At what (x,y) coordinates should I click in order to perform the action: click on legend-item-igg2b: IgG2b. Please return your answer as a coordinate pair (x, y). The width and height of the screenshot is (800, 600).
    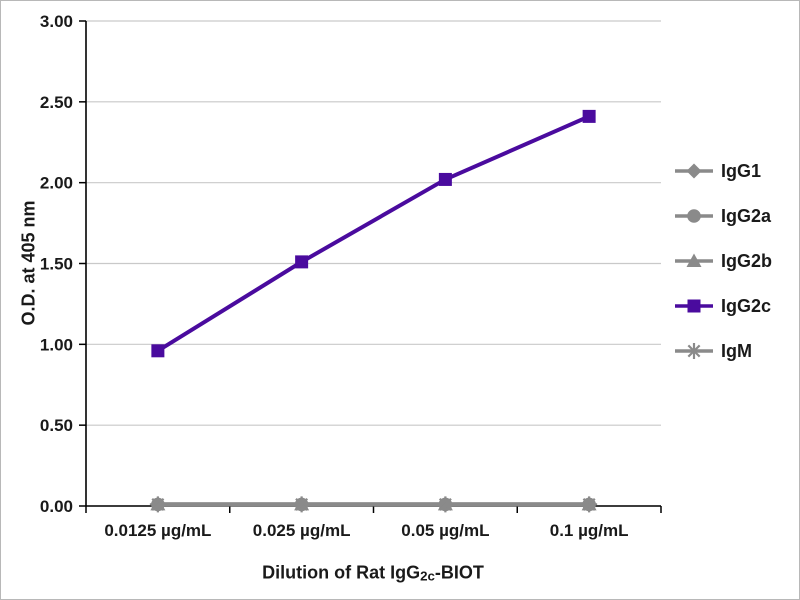
    Looking at the image, I should click on (722, 261).